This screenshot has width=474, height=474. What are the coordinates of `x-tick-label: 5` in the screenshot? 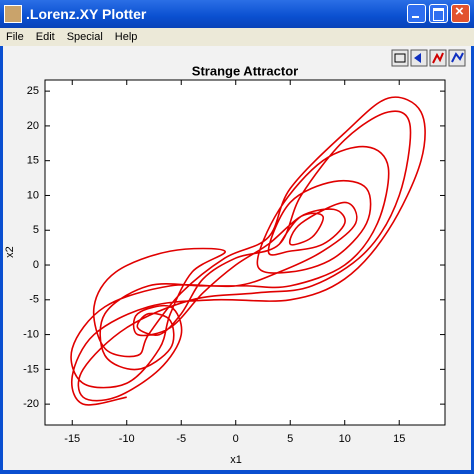 It's located at (290, 439).